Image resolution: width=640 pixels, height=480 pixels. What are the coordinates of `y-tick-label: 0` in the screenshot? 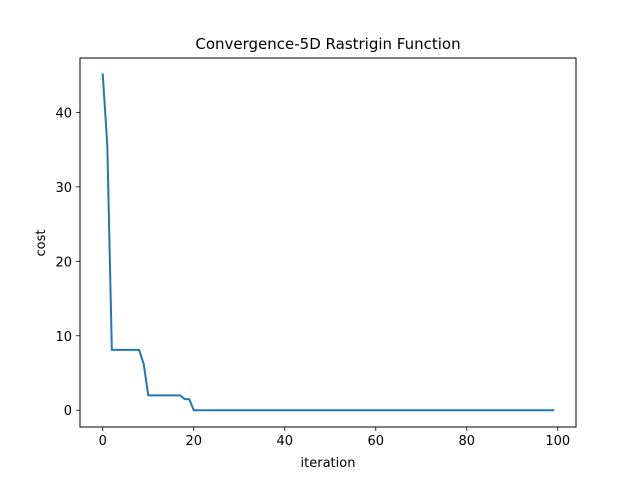 It's located at (68, 411).